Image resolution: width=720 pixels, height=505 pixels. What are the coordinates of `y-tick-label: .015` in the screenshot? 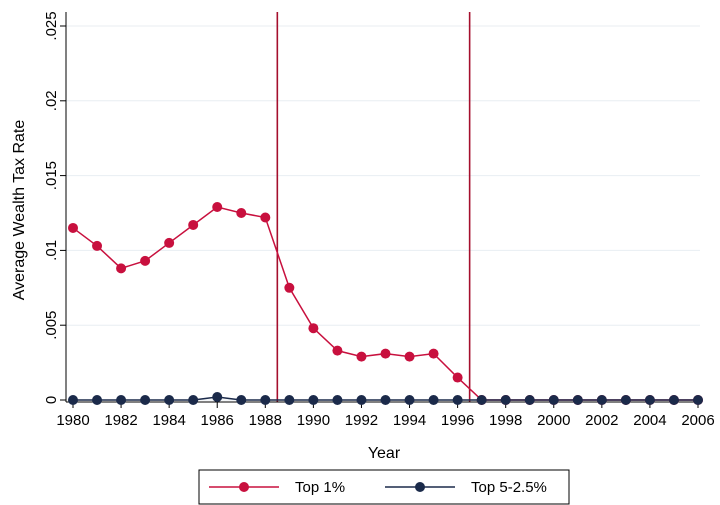 It's located at (51, 175).